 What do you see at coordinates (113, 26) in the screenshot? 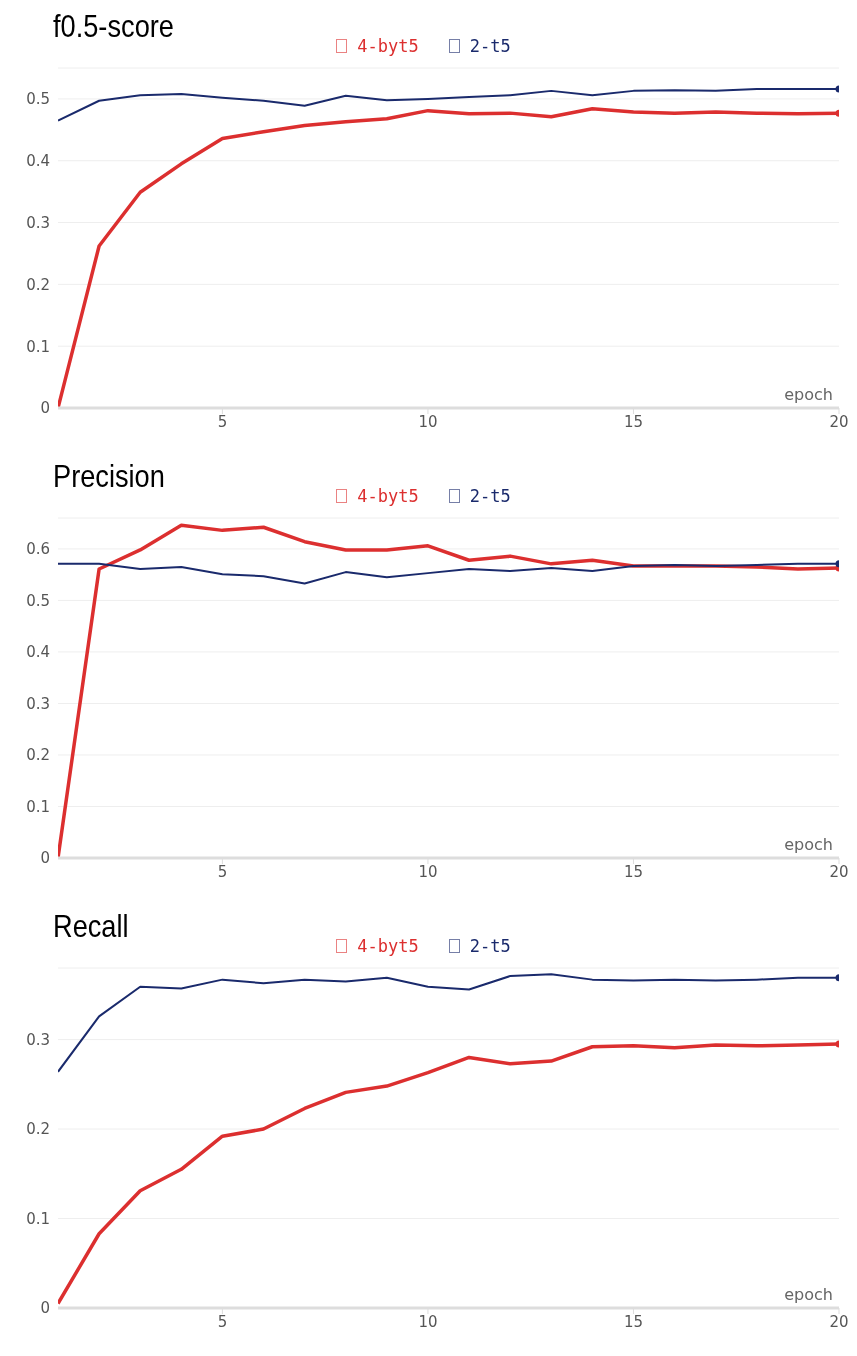
I see `chart-title: f0.5-score` at bounding box center [113, 26].